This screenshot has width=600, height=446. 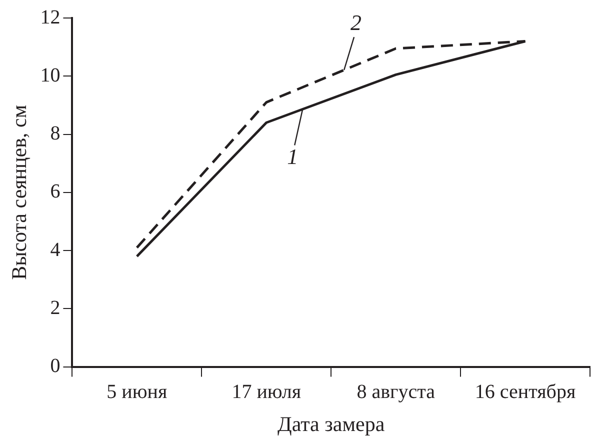 What do you see at coordinates (292, 156) in the screenshot?
I see `legend-label: 1` at bounding box center [292, 156].